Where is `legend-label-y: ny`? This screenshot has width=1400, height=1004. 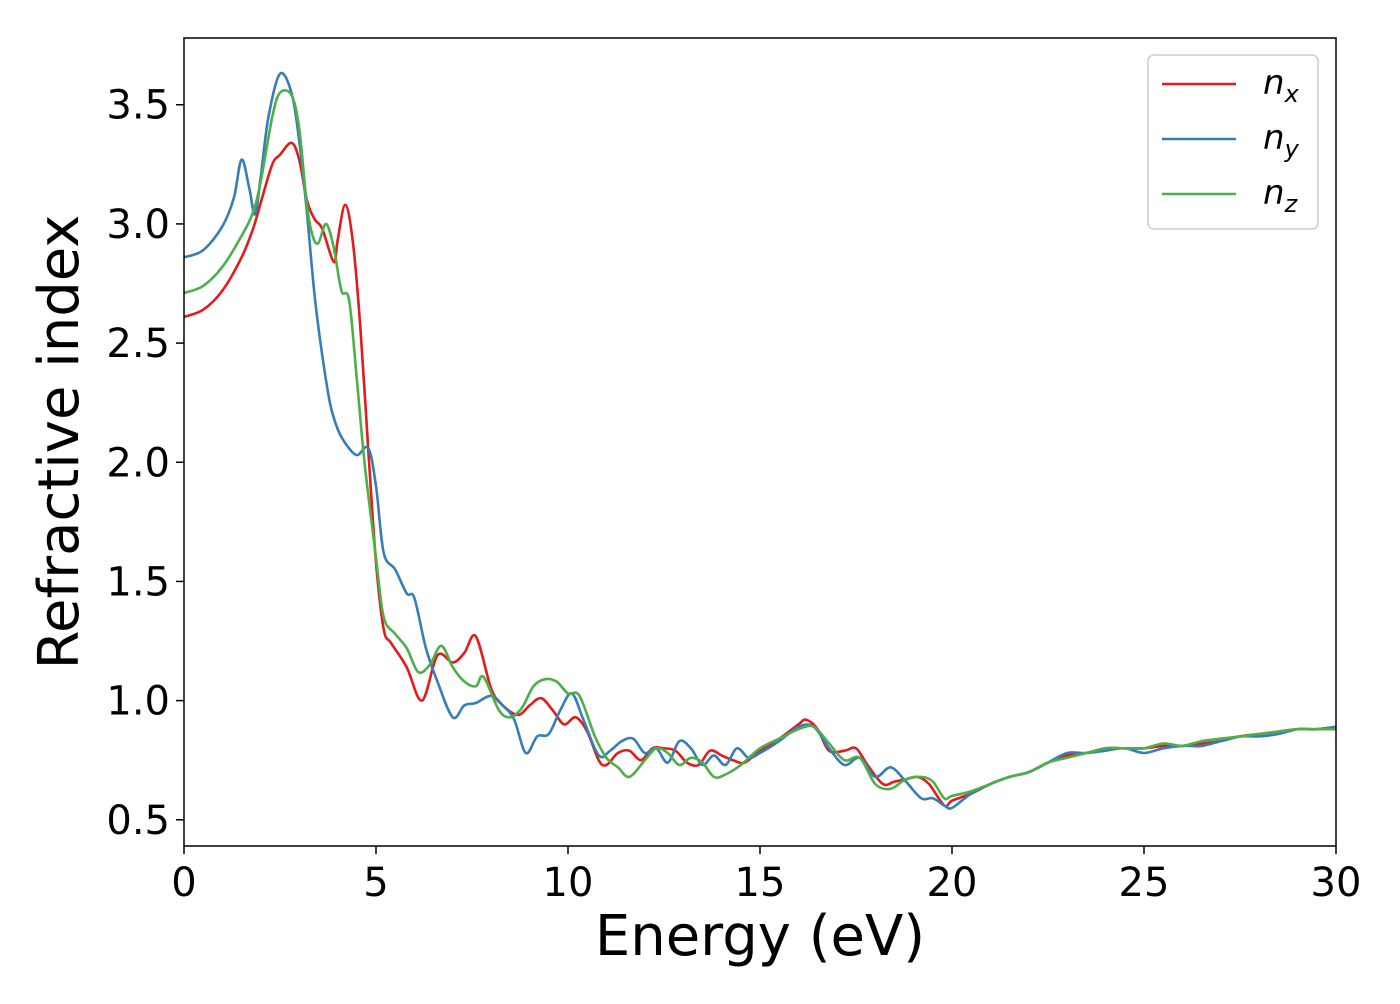
legend-label-y: ny is located at coordinates (1281, 140).